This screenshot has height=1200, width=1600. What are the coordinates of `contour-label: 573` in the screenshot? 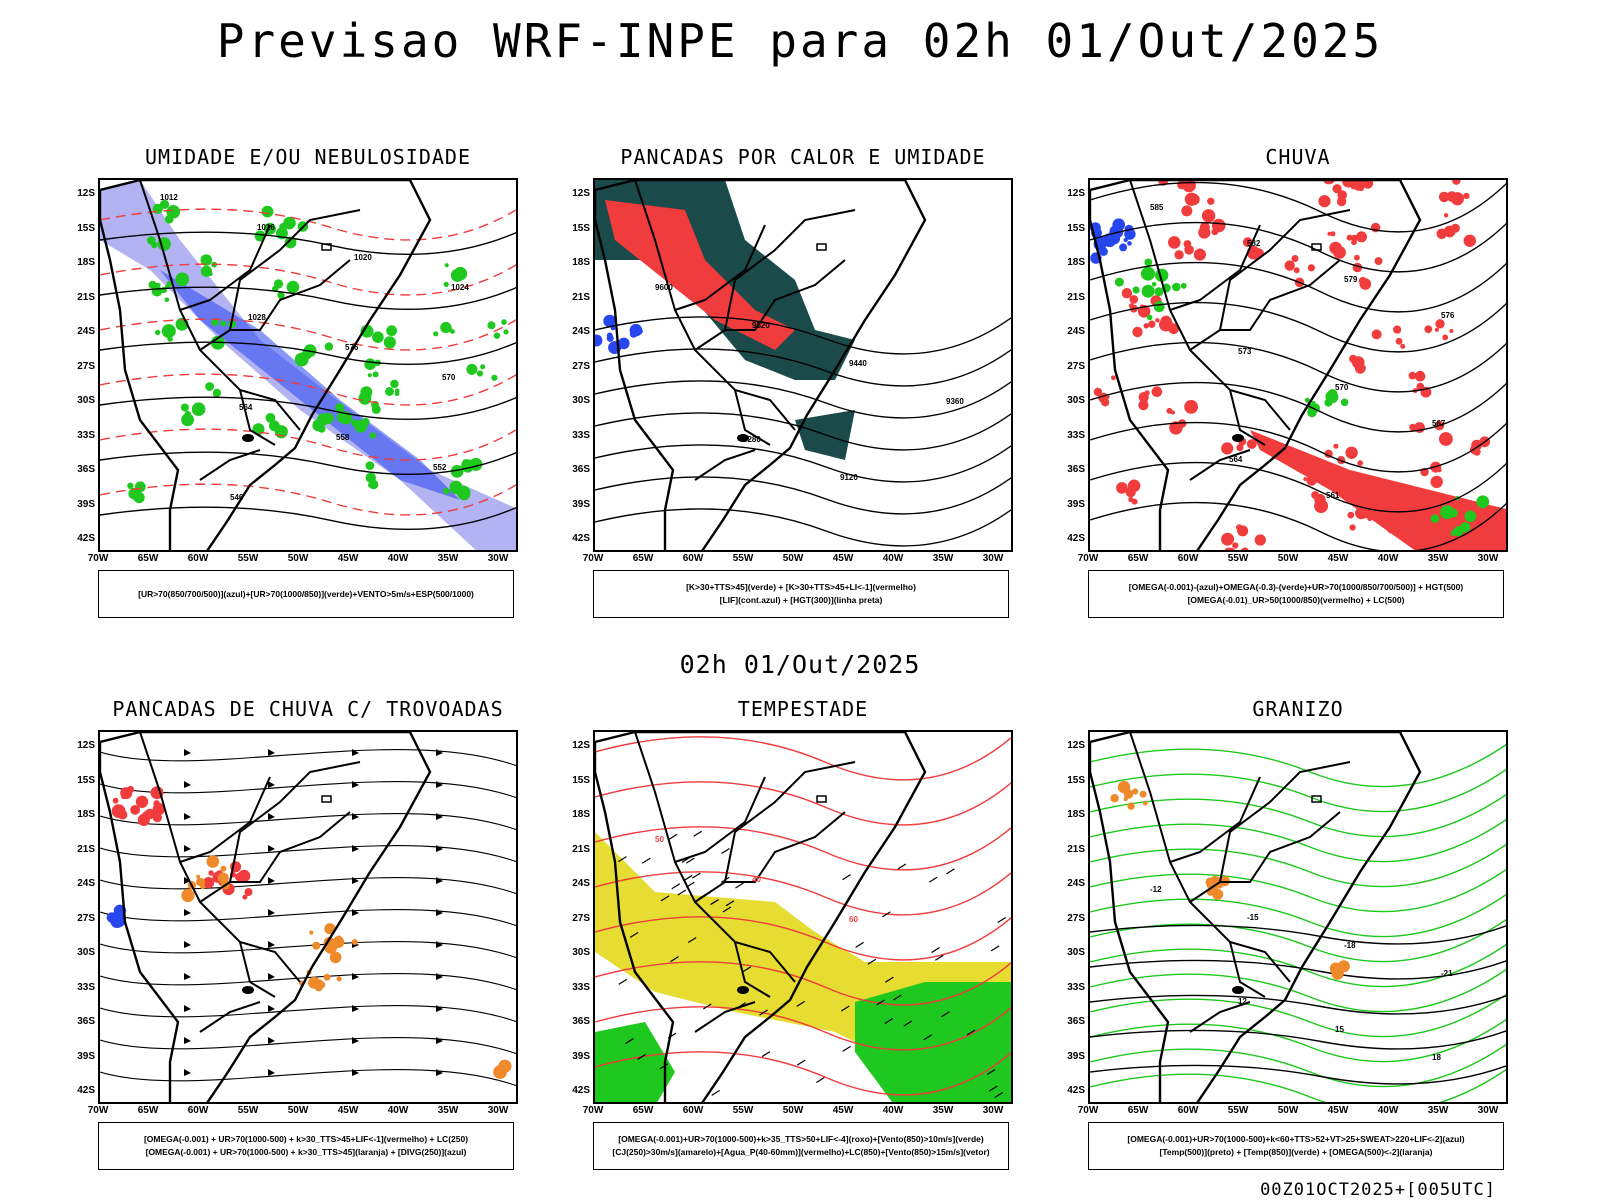 It's located at (1245, 351).